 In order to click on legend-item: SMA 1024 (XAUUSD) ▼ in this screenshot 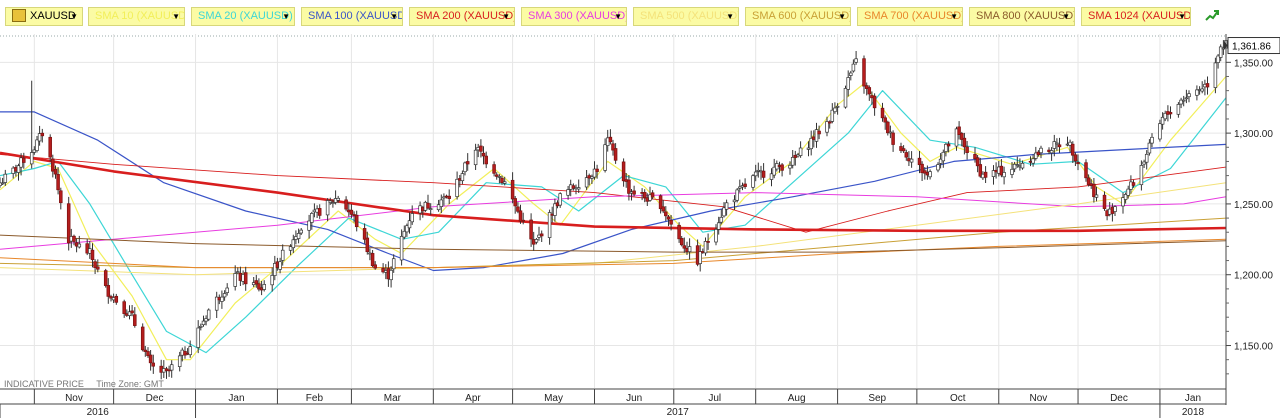, I will do `click(1136, 16)`.